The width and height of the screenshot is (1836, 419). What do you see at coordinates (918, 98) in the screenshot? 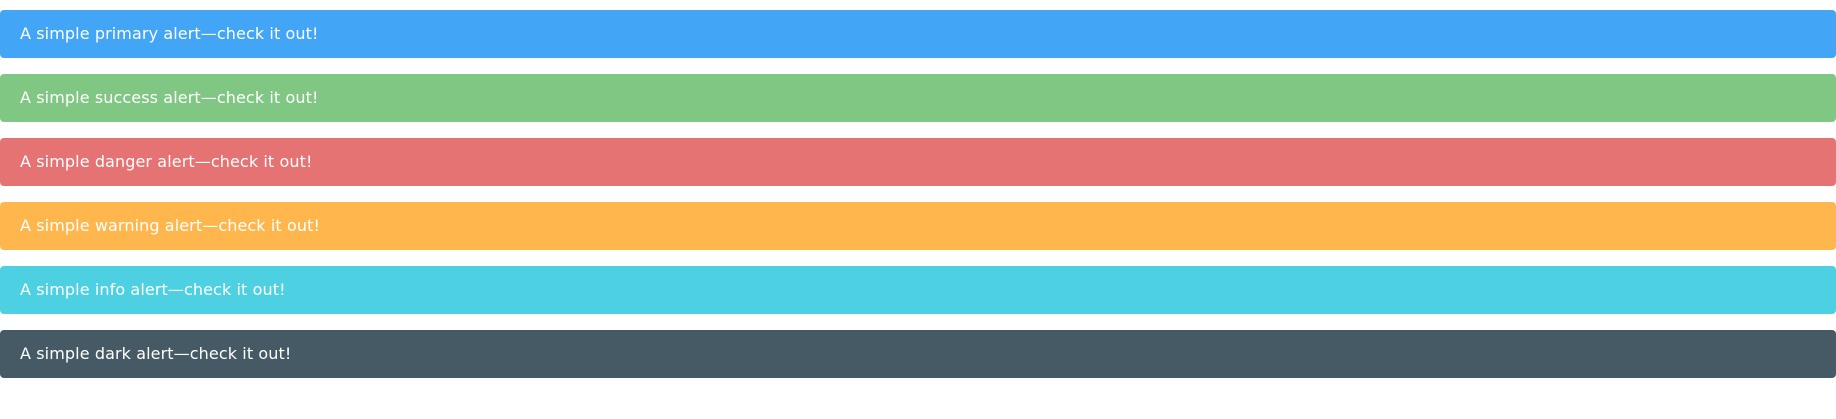
I see `alert-success: A simple success alert—check it out!` at bounding box center [918, 98].